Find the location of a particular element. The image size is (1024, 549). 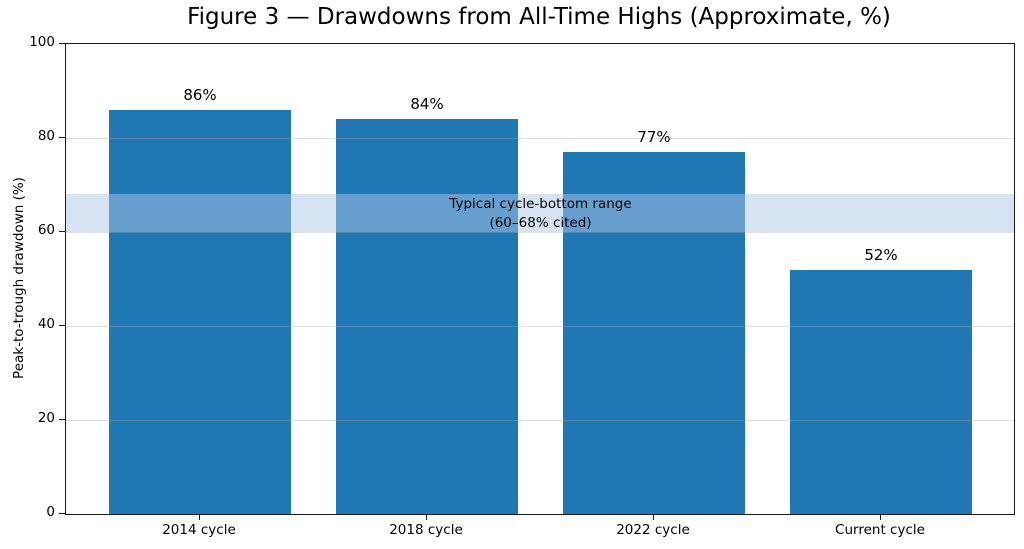

y-tick-label-60: 60 is located at coordinates (46, 230).